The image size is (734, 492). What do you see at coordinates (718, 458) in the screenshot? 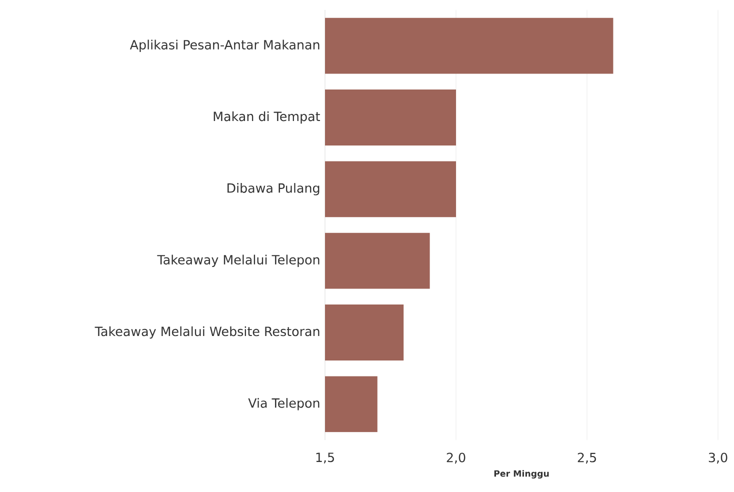
I see `x-tick-label: 3,0` at bounding box center [718, 458].